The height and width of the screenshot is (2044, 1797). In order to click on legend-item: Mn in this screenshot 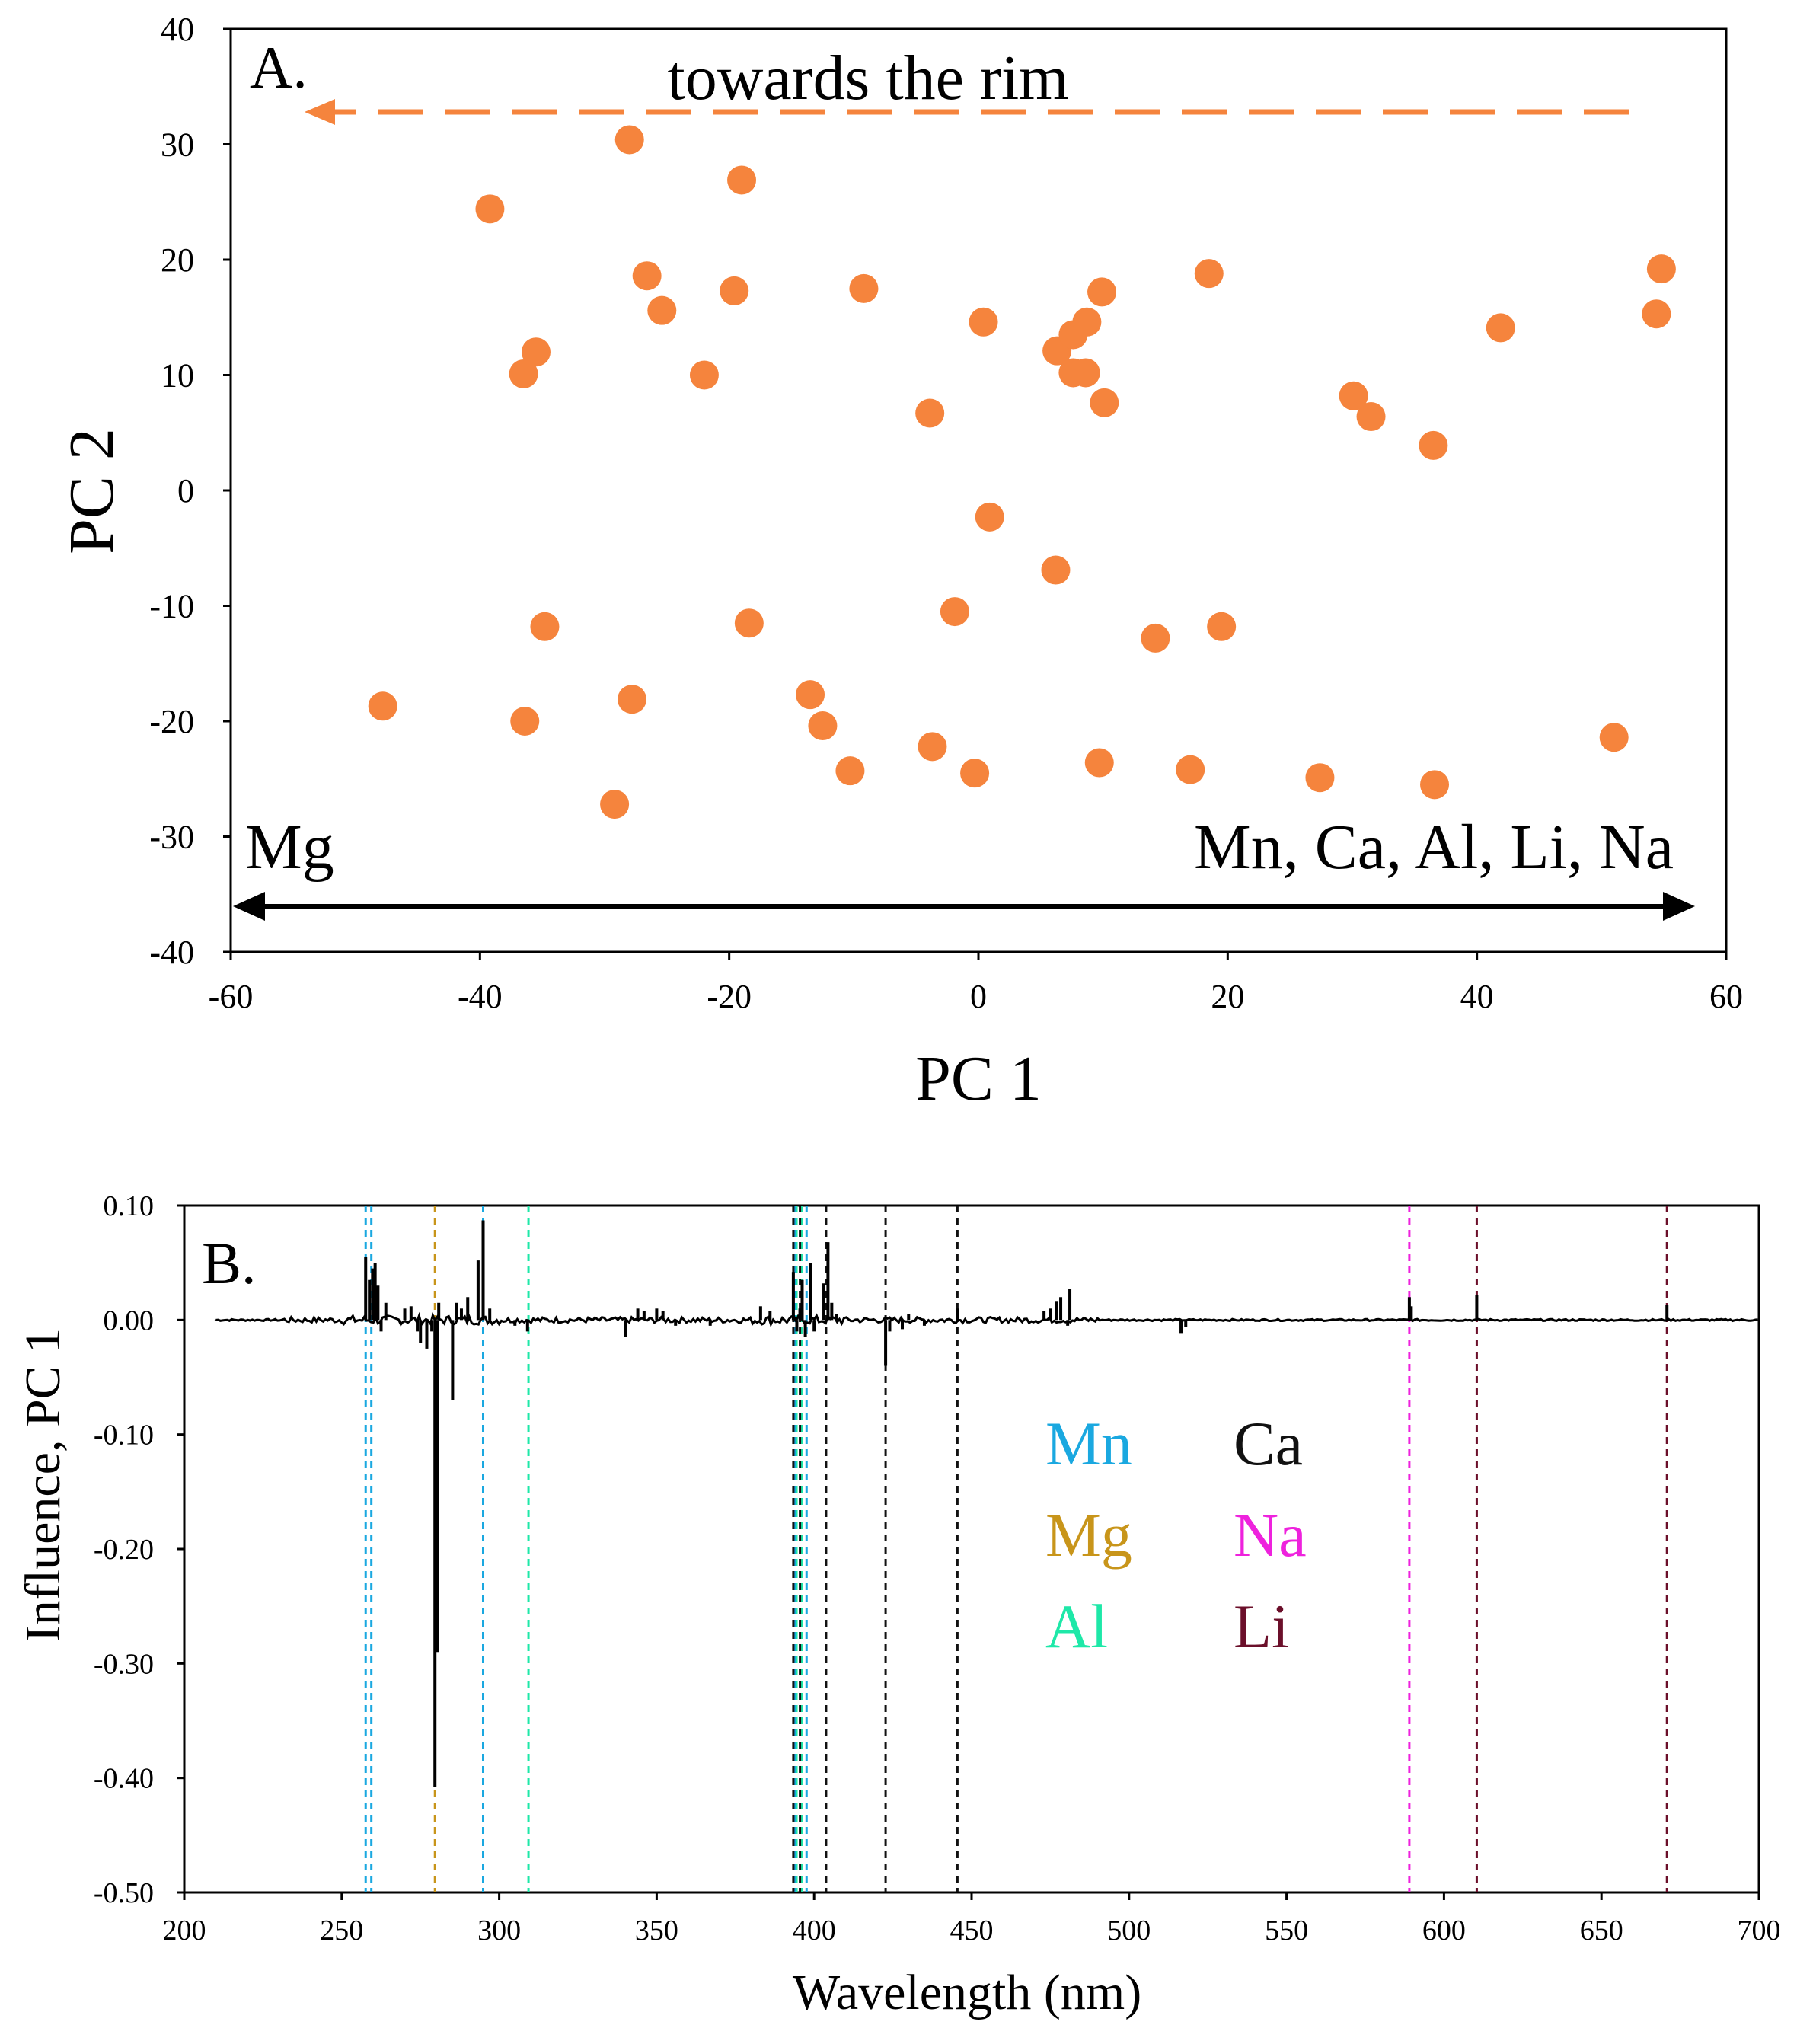, I will do `click(1088, 1443)`.